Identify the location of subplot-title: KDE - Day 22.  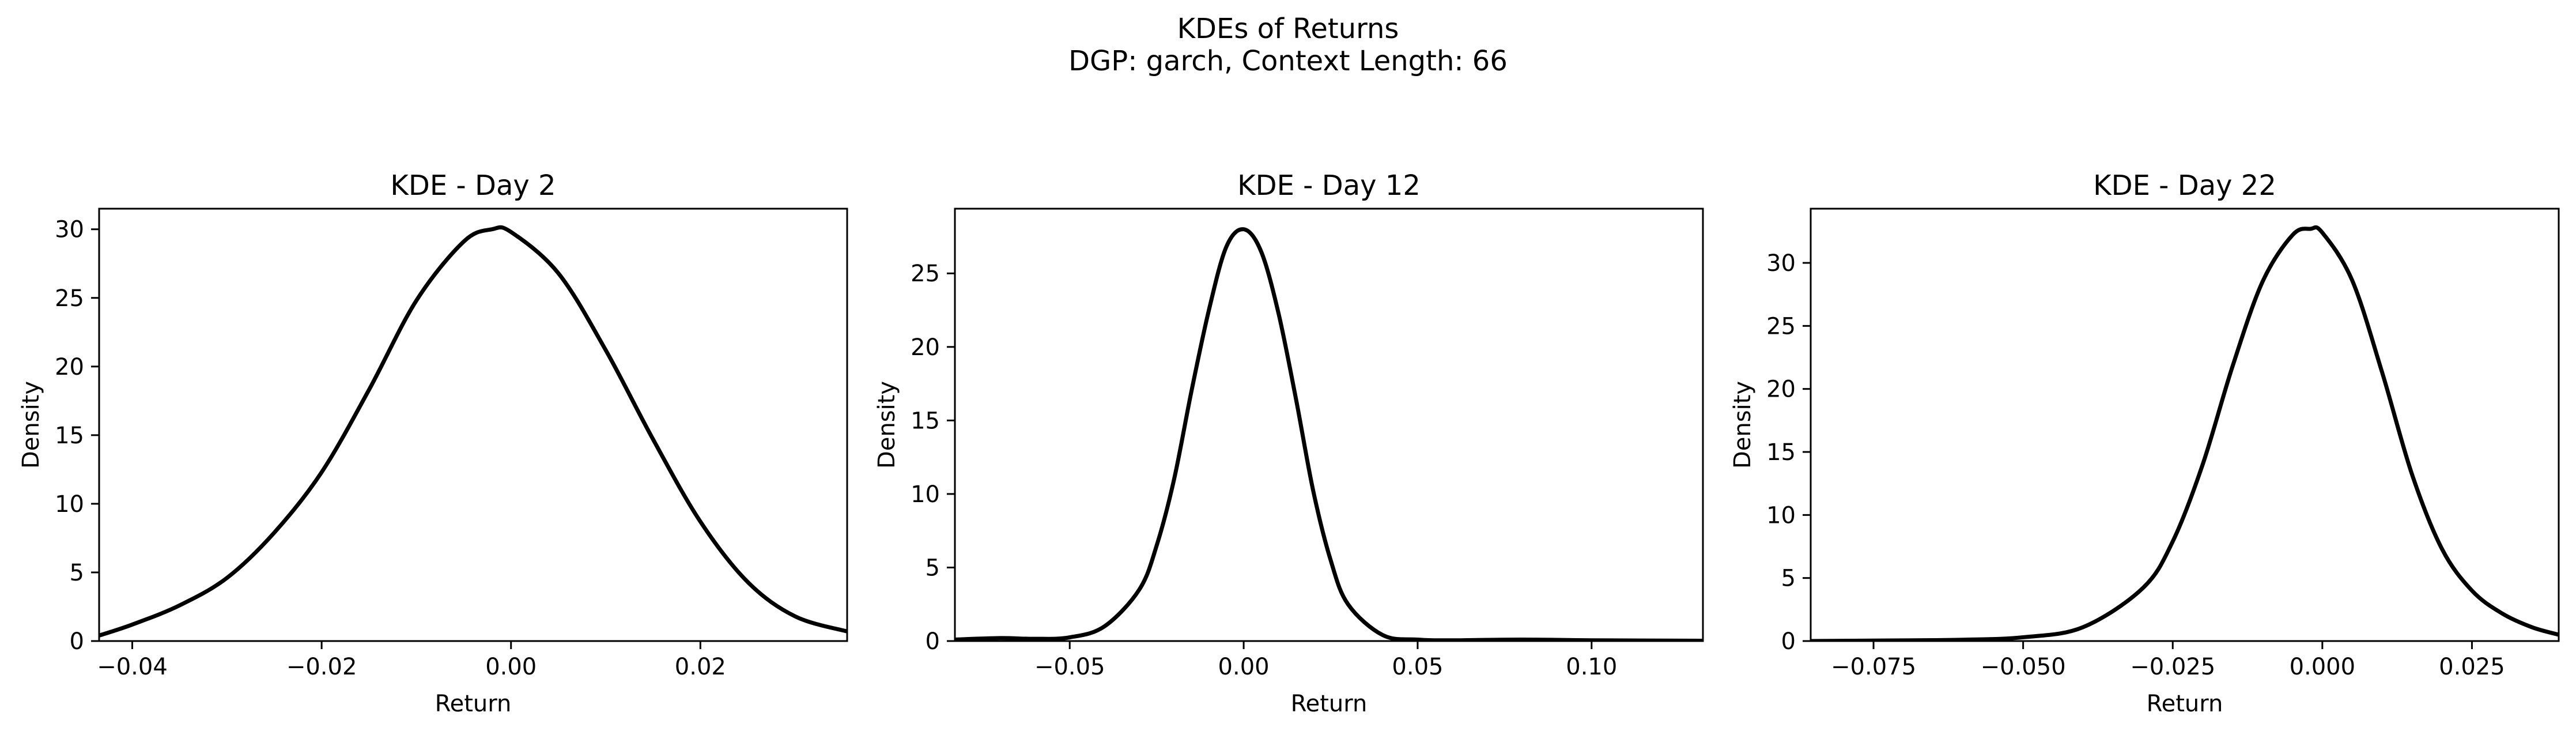
(2184, 185).